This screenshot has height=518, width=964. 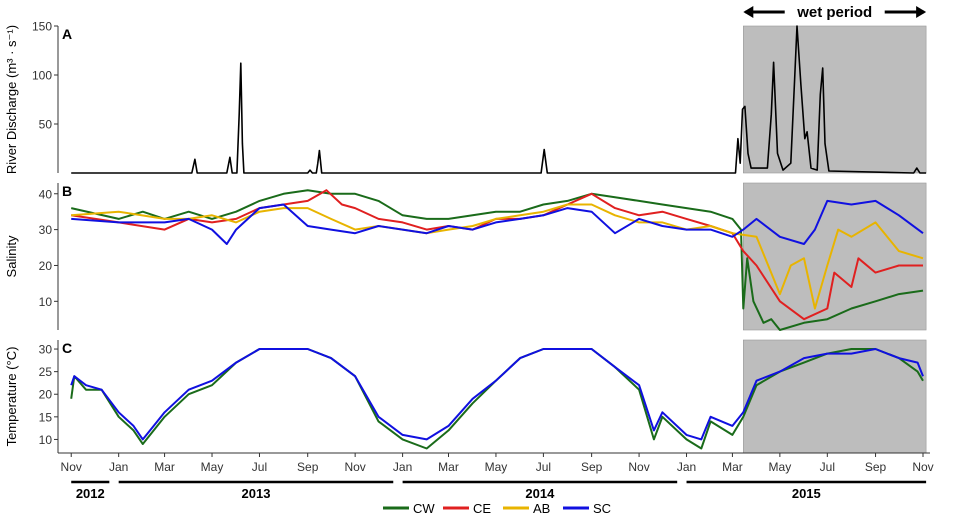 What do you see at coordinates (256, 493) in the screenshot?
I see `year-label: 2013` at bounding box center [256, 493].